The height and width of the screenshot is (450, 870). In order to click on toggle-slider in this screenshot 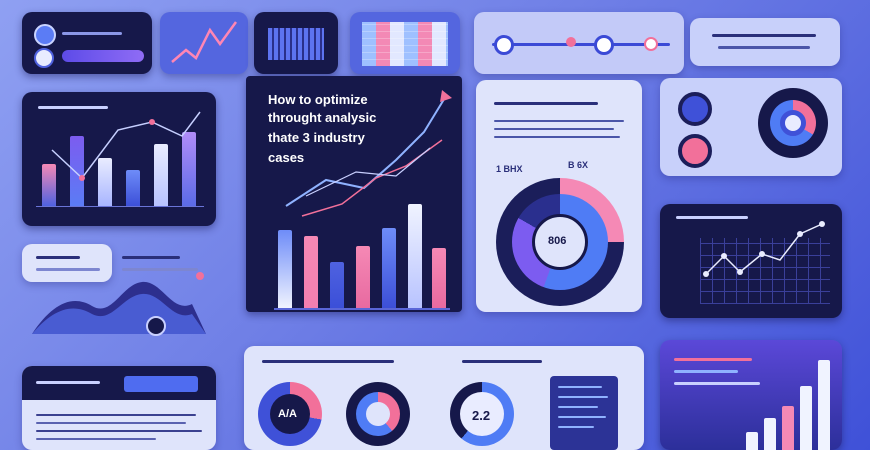, I will do `click(103, 56)`.